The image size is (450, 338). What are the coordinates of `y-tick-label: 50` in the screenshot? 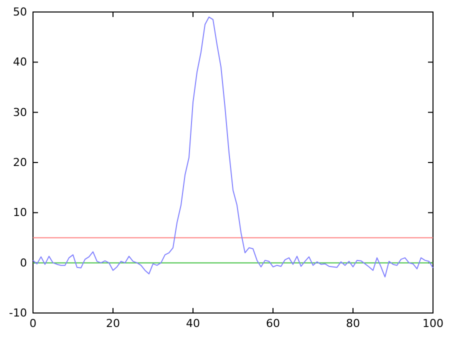 It's located at (20, 12).